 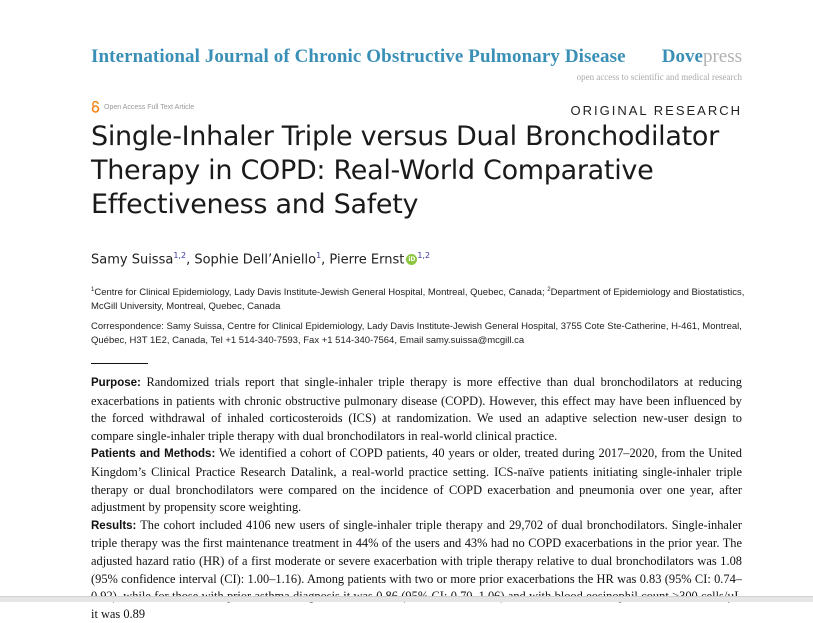 What do you see at coordinates (116, 383) in the screenshot?
I see `abstract-purpose-label: Purpose:` at bounding box center [116, 383].